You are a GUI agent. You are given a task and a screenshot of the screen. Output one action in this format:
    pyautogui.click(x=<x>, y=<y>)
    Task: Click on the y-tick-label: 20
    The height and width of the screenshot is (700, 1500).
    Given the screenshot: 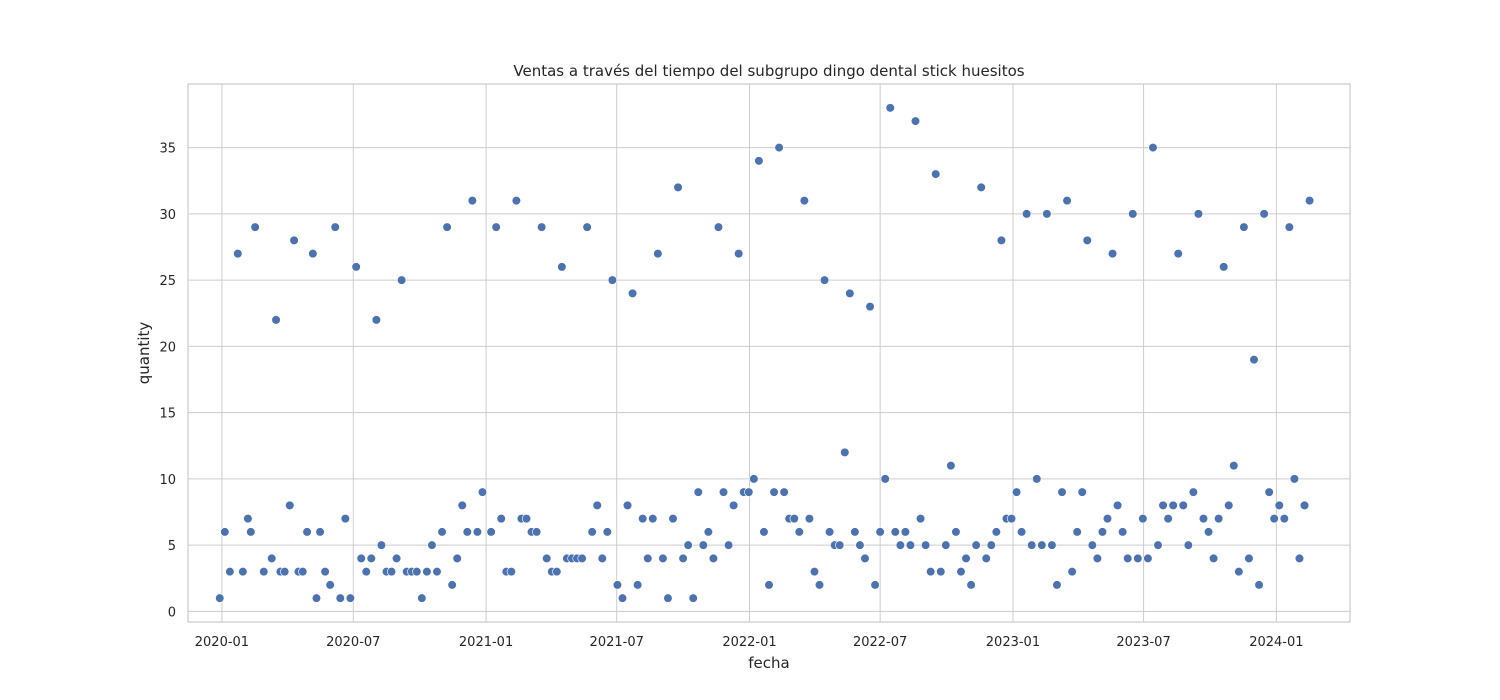 What is the action you would take?
    pyautogui.click(x=167, y=347)
    